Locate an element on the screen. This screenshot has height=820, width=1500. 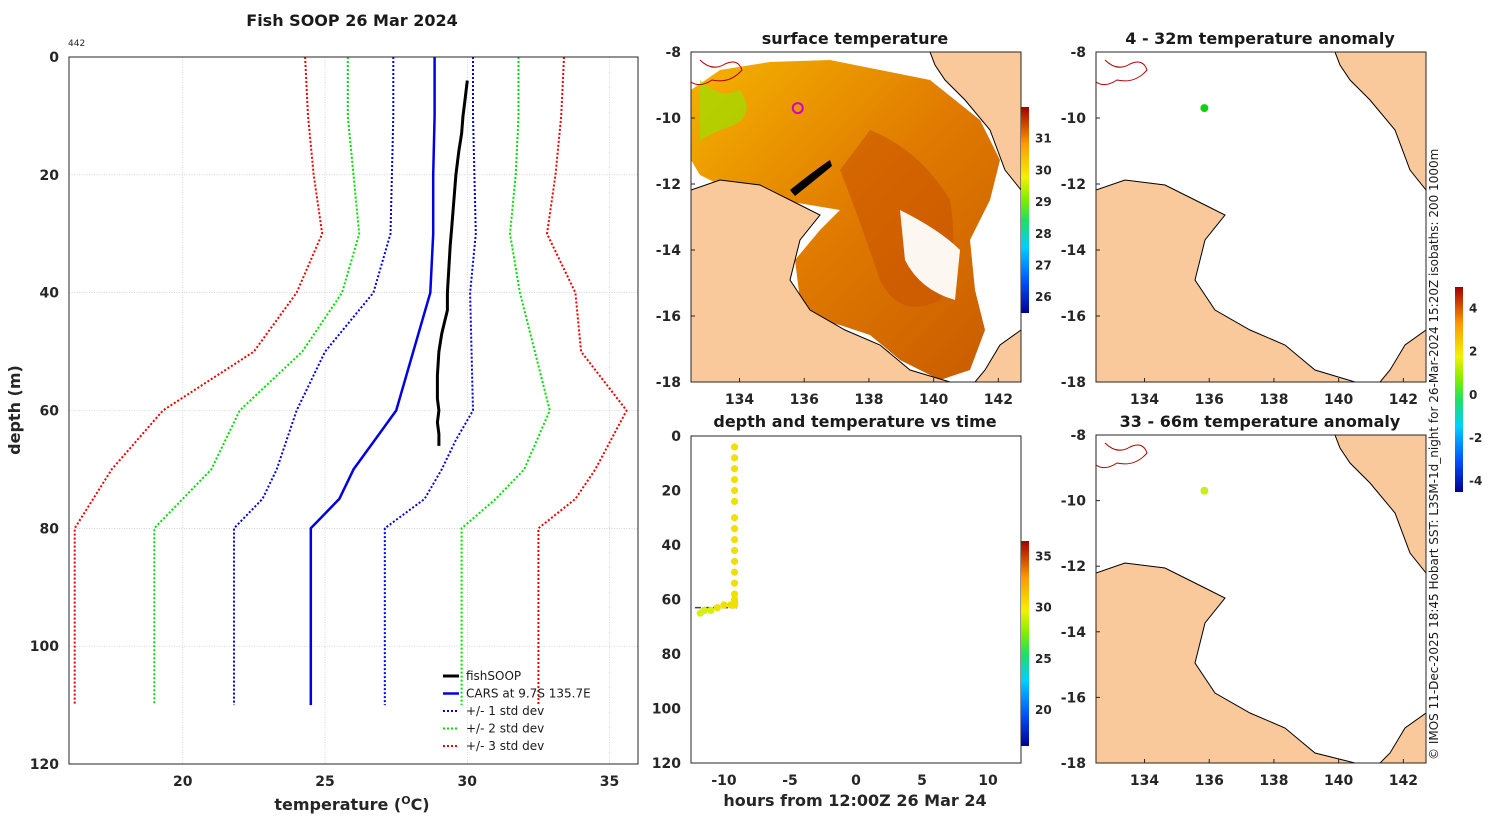
anomaly-colorbar is located at coordinates (1459, 389).